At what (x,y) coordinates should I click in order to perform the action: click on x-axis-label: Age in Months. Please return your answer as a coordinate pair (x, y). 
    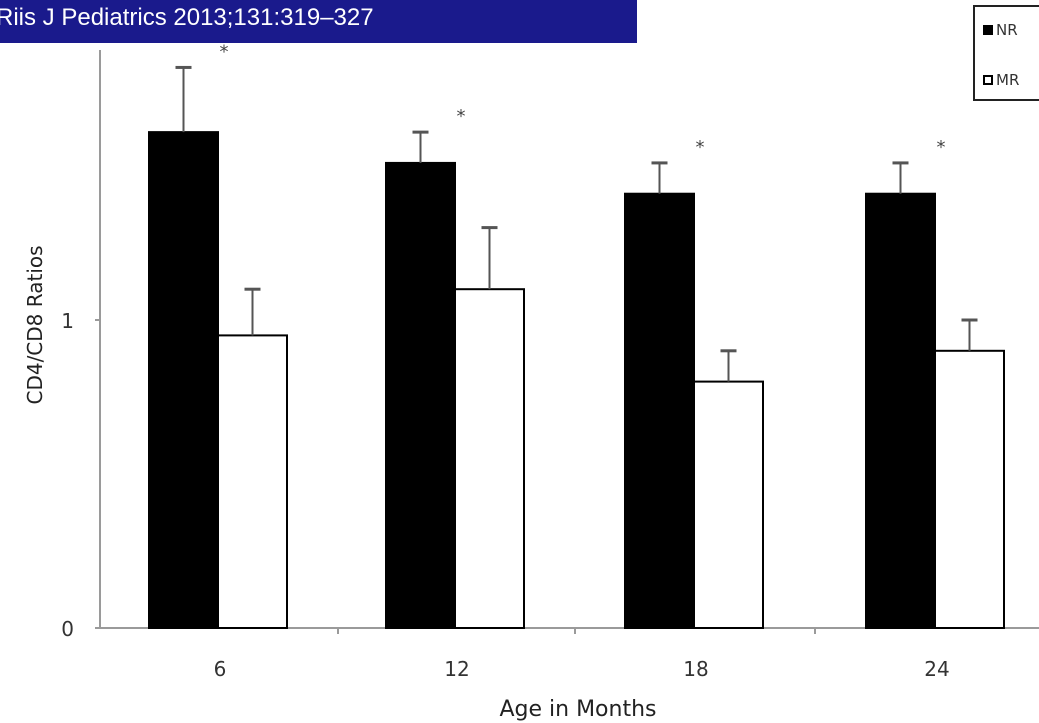
    Looking at the image, I should click on (577, 709).